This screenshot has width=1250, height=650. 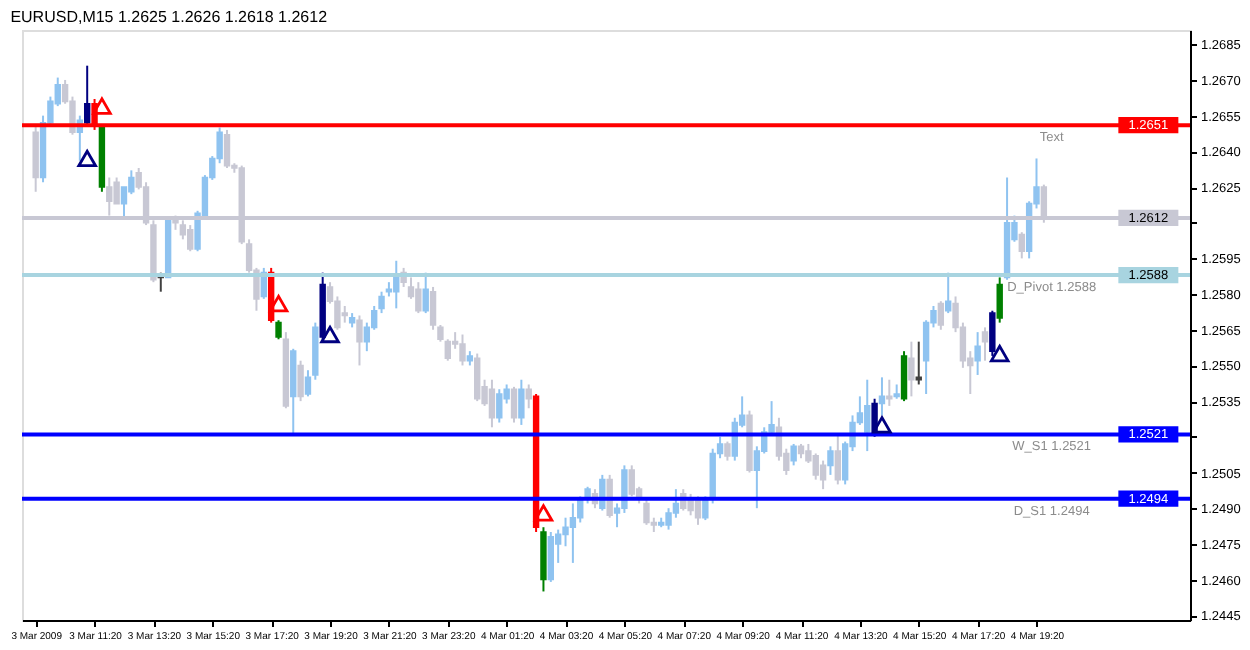 What do you see at coordinates (169, 17) in the screenshot?
I see `chart-title: EURUSD,M15 1.2625 1.2626 1.2618 1.2612` at bounding box center [169, 17].